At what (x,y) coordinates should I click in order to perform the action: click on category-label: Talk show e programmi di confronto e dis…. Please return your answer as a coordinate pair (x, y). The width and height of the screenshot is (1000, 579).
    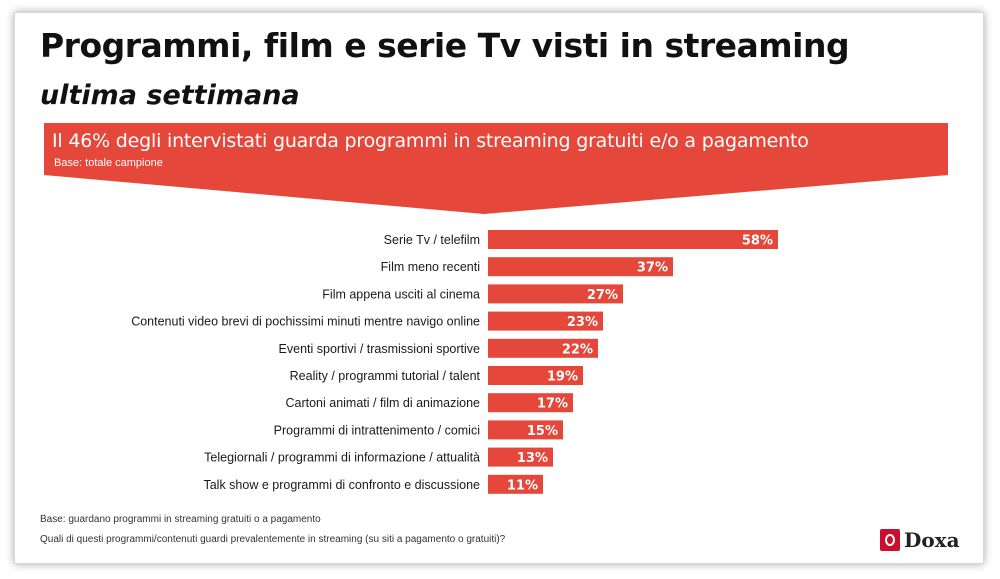
    Looking at the image, I should click on (341, 485).